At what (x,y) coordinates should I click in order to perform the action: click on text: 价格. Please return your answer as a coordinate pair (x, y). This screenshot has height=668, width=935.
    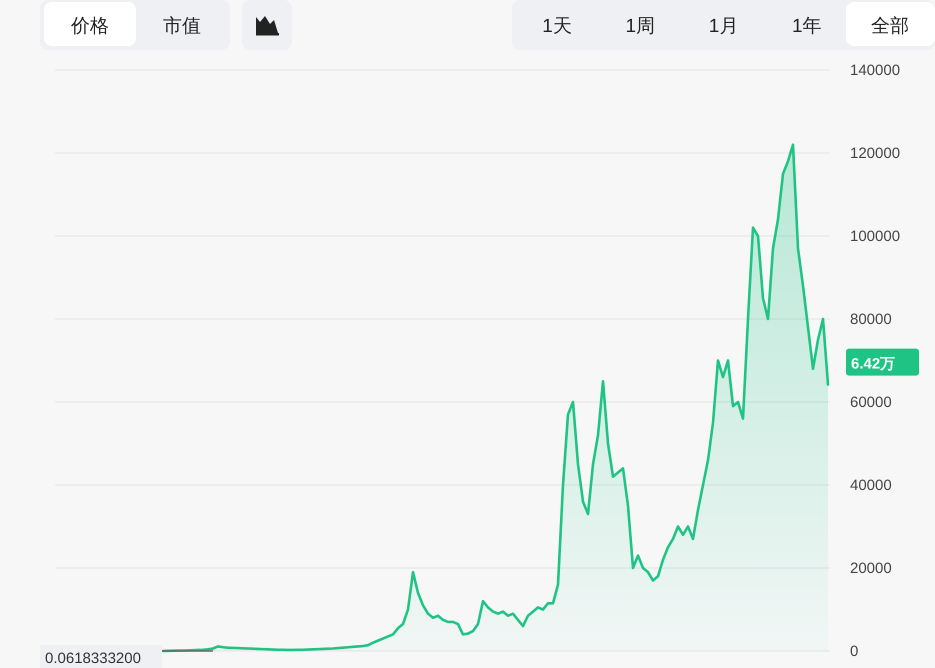
    Looking at the image, I should click on (89, 26).